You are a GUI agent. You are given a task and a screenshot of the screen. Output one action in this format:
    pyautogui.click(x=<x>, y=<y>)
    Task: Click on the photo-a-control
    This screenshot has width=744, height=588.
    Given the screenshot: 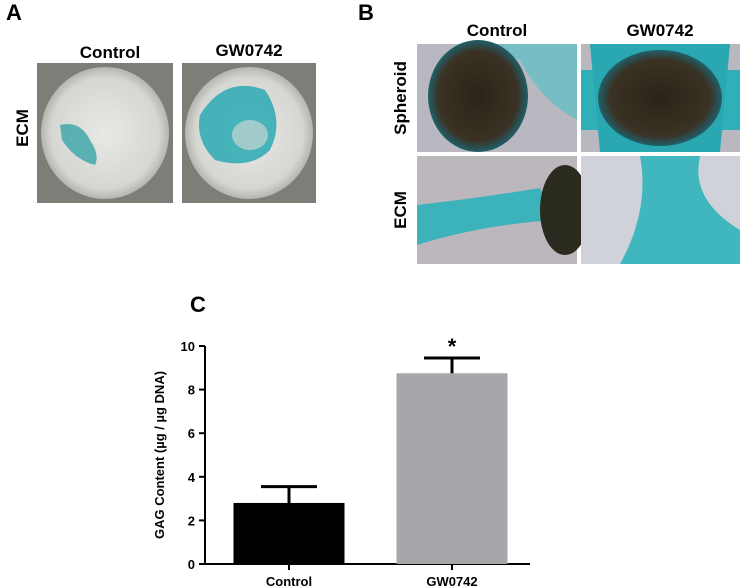 What is the action you would take?
    pyautogui.click(x=105, y=133)
    